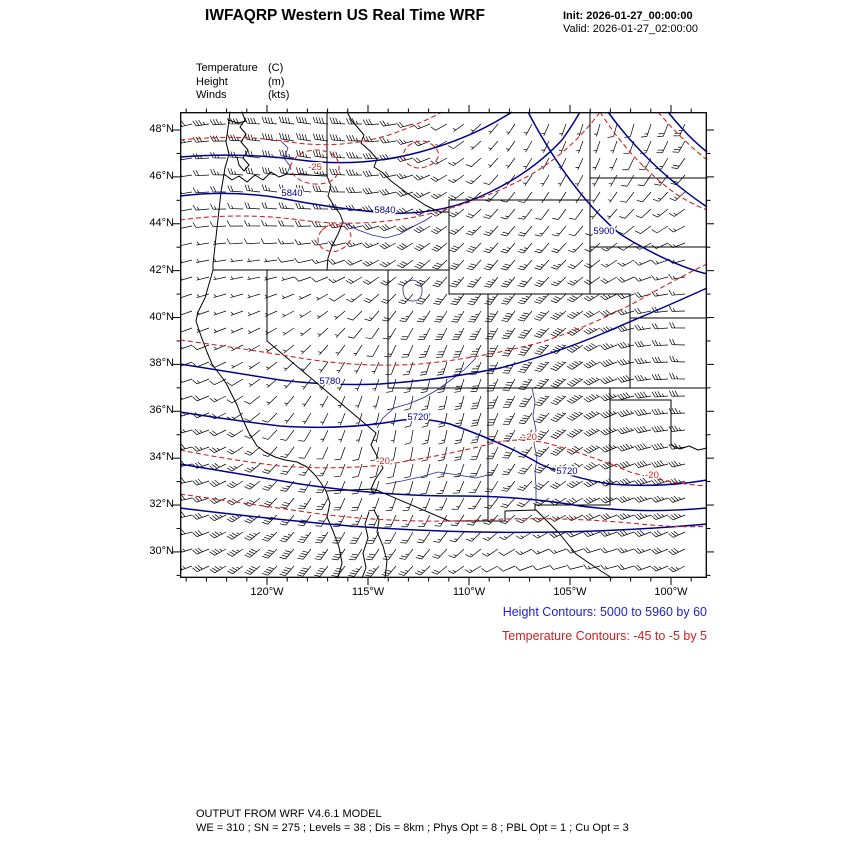 The width and height of the screenshot is (850, 850). Describe the element at coordinates (365, 545) in the screenshot. I see `baja-east-coast` at that location.